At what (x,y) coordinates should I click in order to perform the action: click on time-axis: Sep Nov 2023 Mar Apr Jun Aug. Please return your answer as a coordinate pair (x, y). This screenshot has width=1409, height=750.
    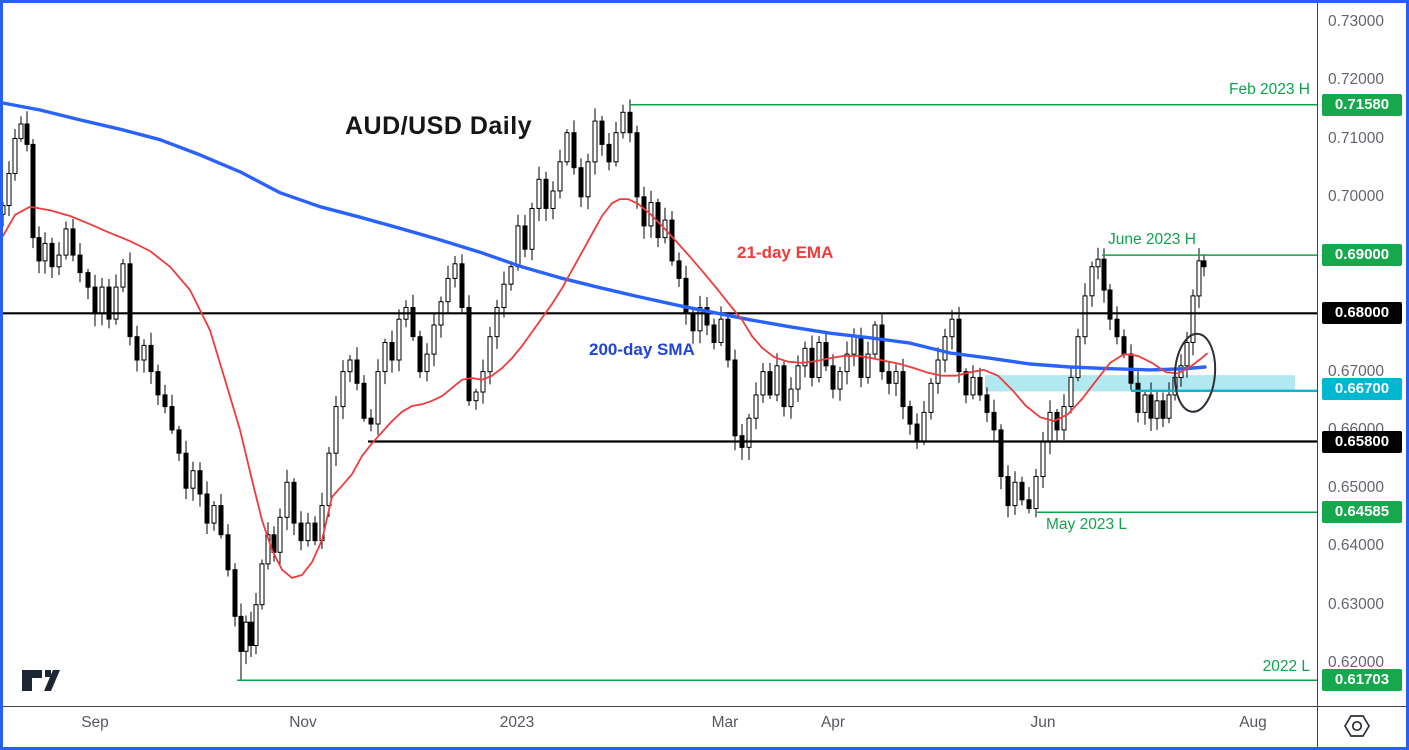
    Looking at the image, I should click on (658, 727).